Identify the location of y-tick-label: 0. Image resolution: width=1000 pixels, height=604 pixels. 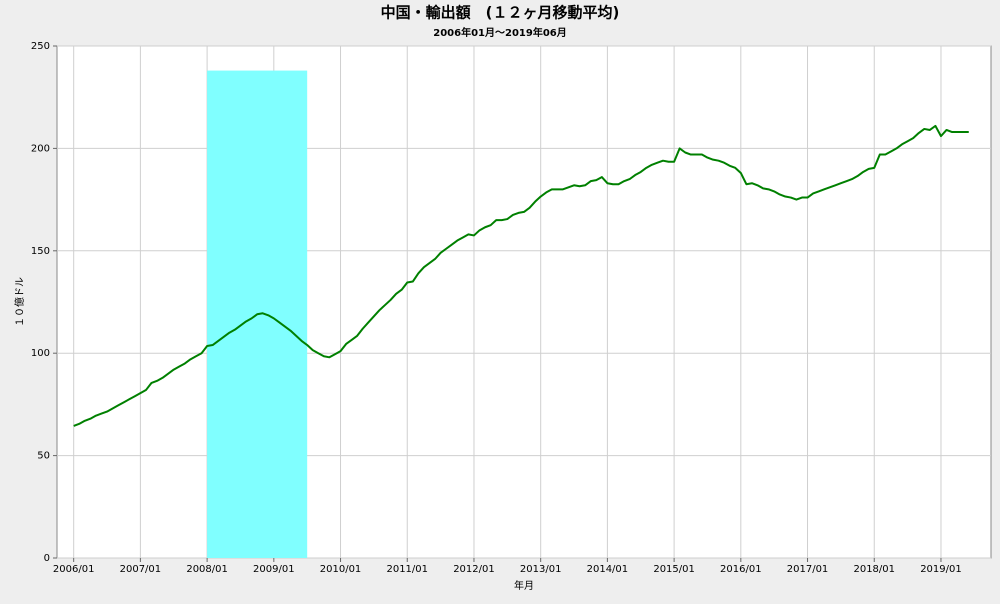
(47, 558).